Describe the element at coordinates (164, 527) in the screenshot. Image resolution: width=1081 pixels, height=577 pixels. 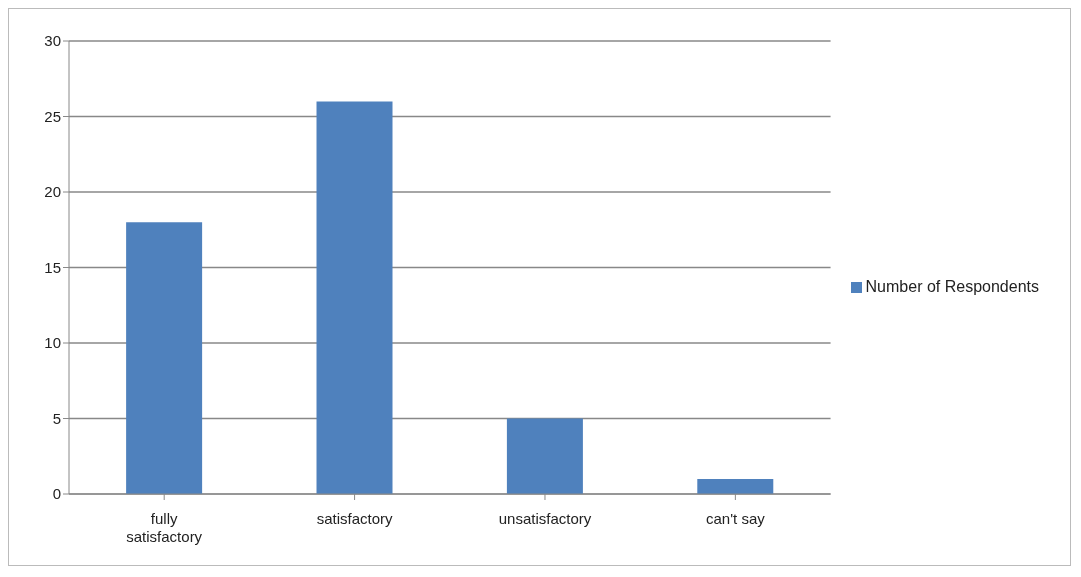
I see `x-tick-label: fully satisfactory` at that location.